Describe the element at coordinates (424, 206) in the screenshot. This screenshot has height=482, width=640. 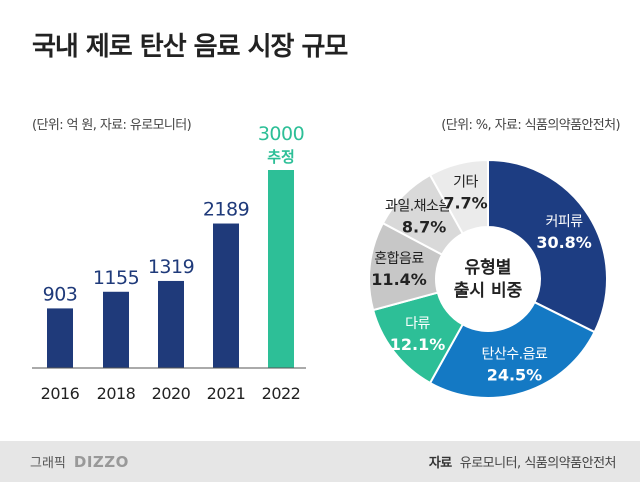
I see `pie-slice-name-5: 과일.채소음료` at that location.